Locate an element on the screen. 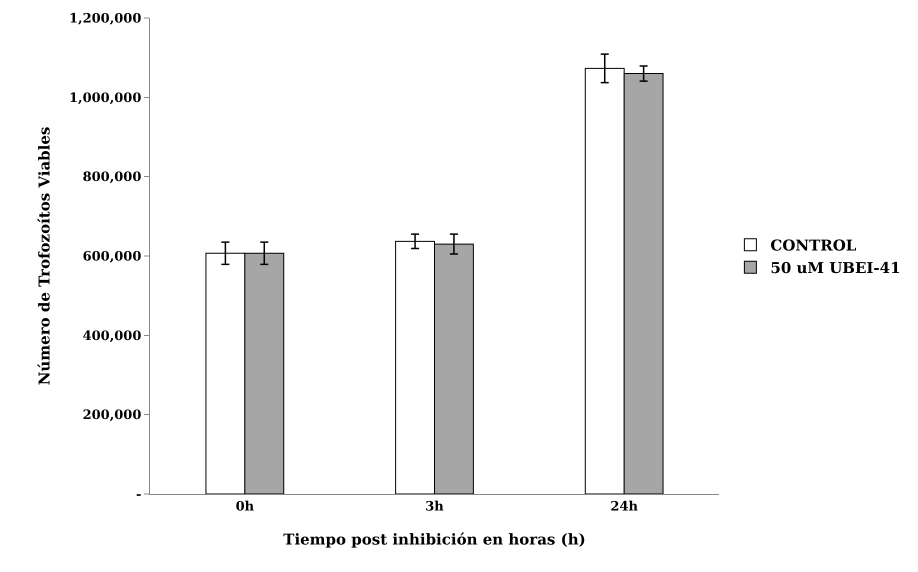 Image resolution: width=918 pixels, height=572 pixels. x-tick-label: 3h is located at coordinates (434, 507).